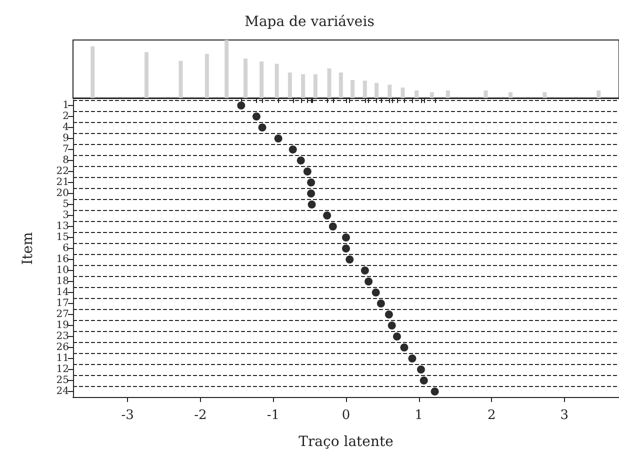 The image size is (619, 458). What do you see at coordinates (62, 325) in the screenshot?
I see `y-tick-label: 19` at bounding box center [62, 325].